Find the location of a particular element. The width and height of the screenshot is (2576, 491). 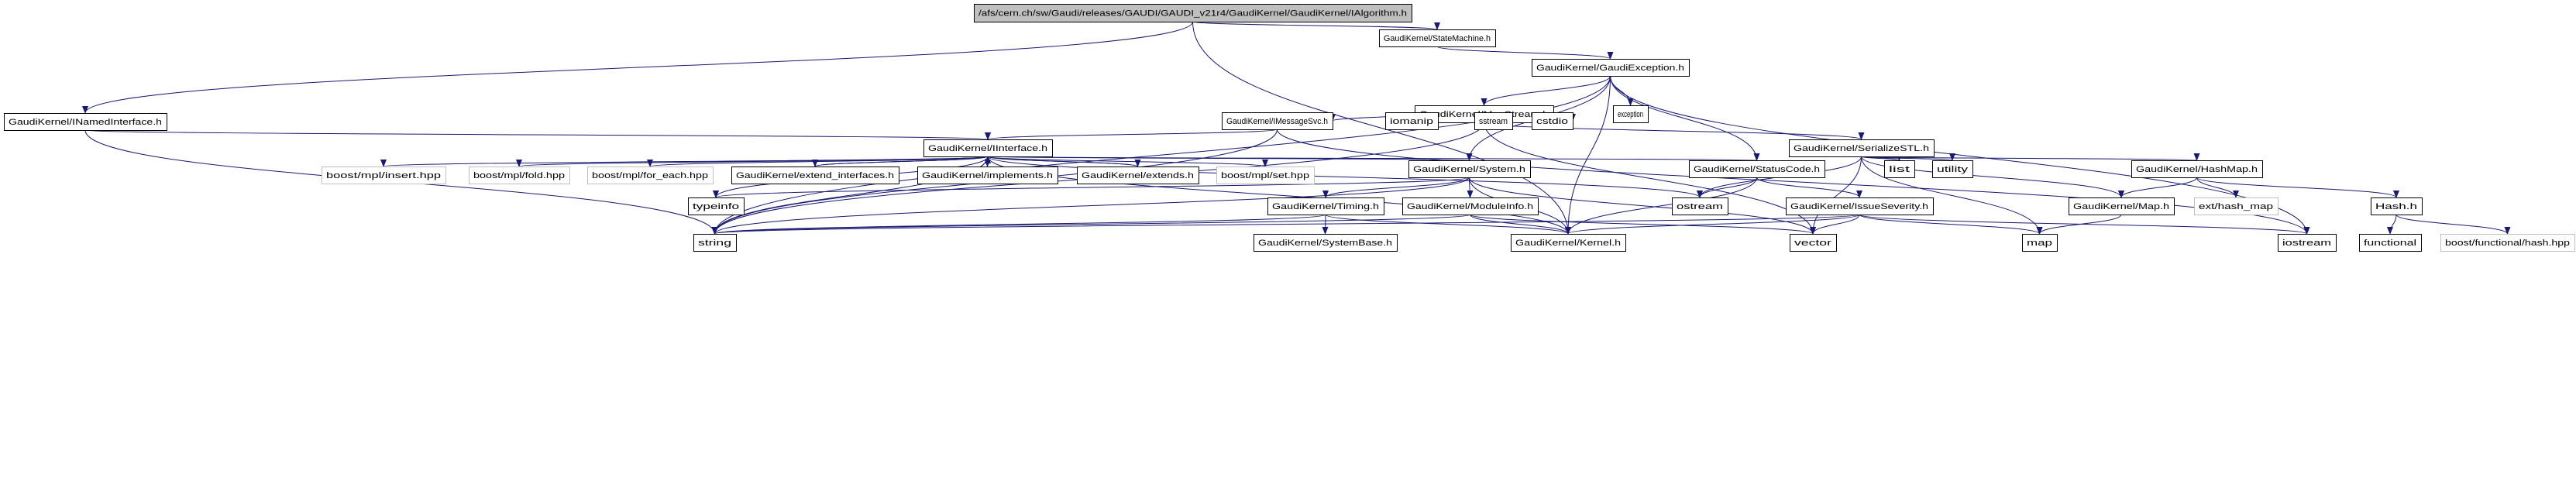

node-Hash: Hash.h is located at coordinates (2397, 206).